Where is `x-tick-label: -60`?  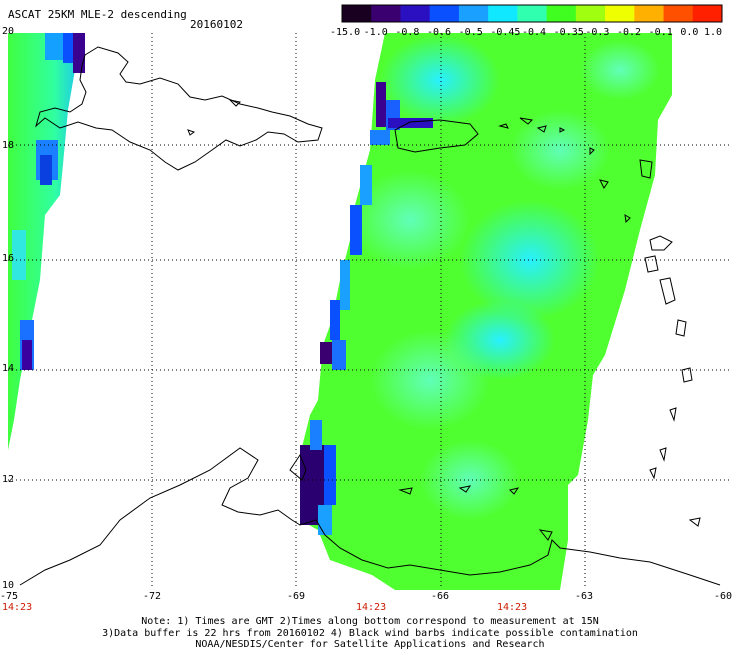 x-tick-label: -60 is located at coordinates (723, 596).